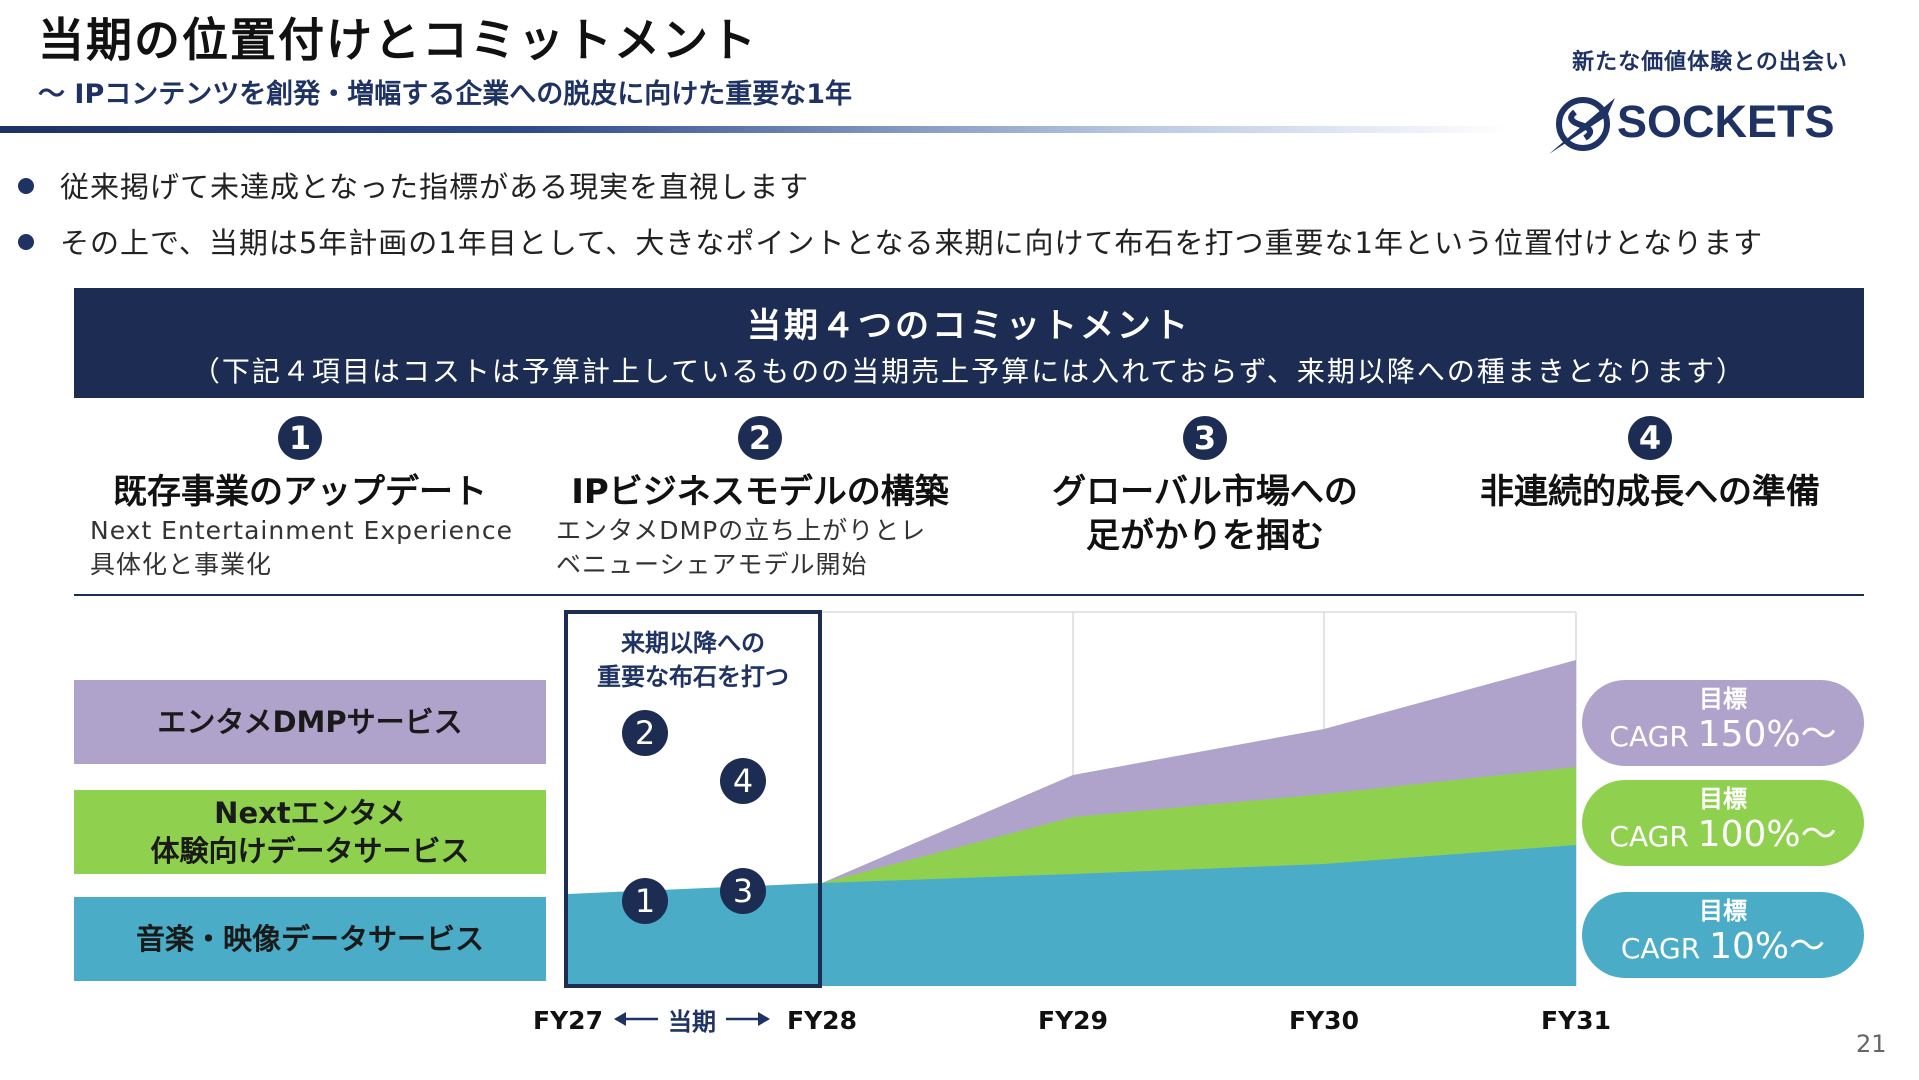 This screenshot has width=1919, height=1080. What do you see at coordinates (693, 677) in the screenshot?
I see `focus-label-line: 重要な布石を打つ` at bounding box center [693, 677].